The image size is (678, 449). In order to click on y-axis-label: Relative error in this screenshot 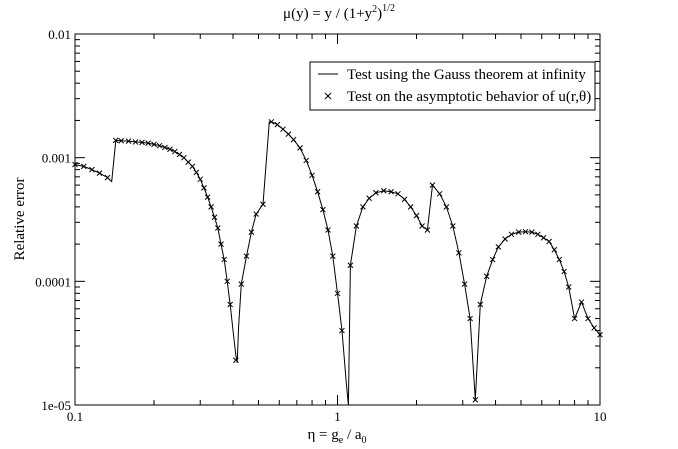, I will do `click(20, 219)`.